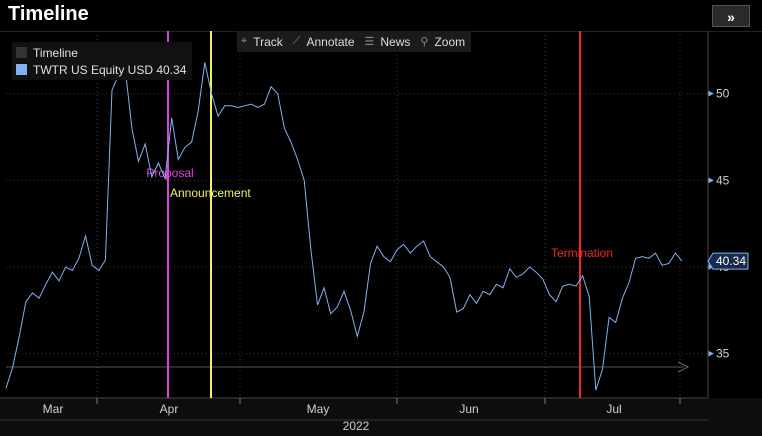  I want to click on x-month-label-may: May, so click(318, 409).